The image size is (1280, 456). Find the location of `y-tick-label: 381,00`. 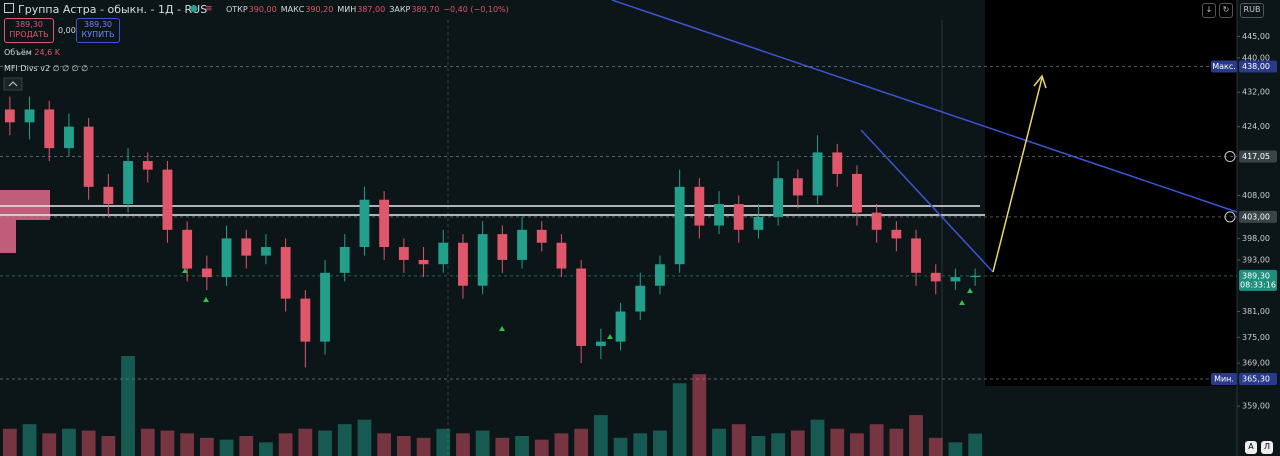

y-tick-label: 381,00 is located at coordinates (1256, 311).